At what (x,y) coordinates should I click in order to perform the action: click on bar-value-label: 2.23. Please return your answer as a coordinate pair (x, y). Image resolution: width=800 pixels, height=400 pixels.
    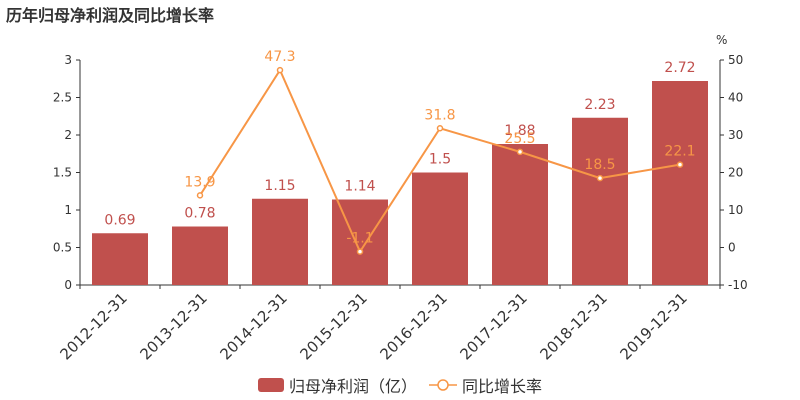
    Looking at the image, I should click on (599, 105).